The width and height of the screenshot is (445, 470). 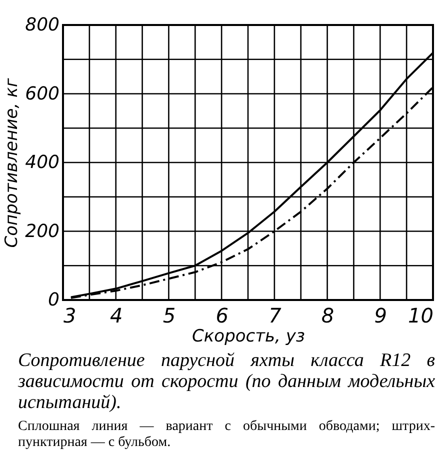 I want to click on x-tick-label: 3, so click(x=70, y=316).